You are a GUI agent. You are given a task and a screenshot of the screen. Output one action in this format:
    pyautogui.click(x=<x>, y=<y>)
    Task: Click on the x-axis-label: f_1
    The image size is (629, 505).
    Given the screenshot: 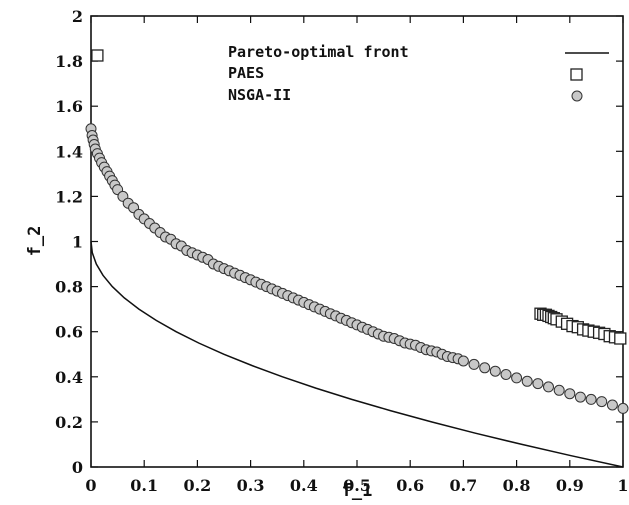 What is the action you would take?
    pyautogui.click(x=357, y=491)
    